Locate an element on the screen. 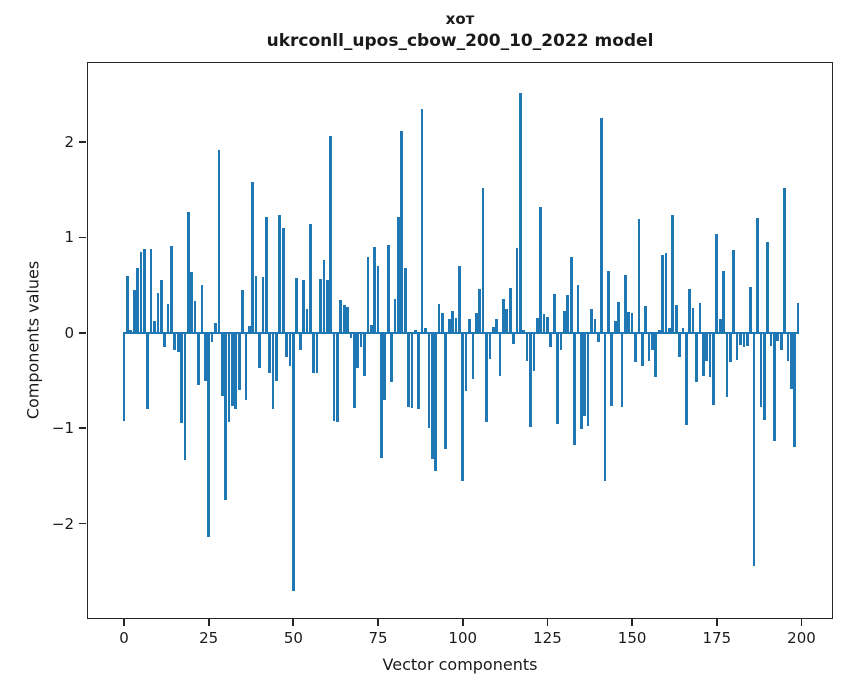 The image size is (847, 696). y-tick-label: 0 is located at coordinates (69, 332).